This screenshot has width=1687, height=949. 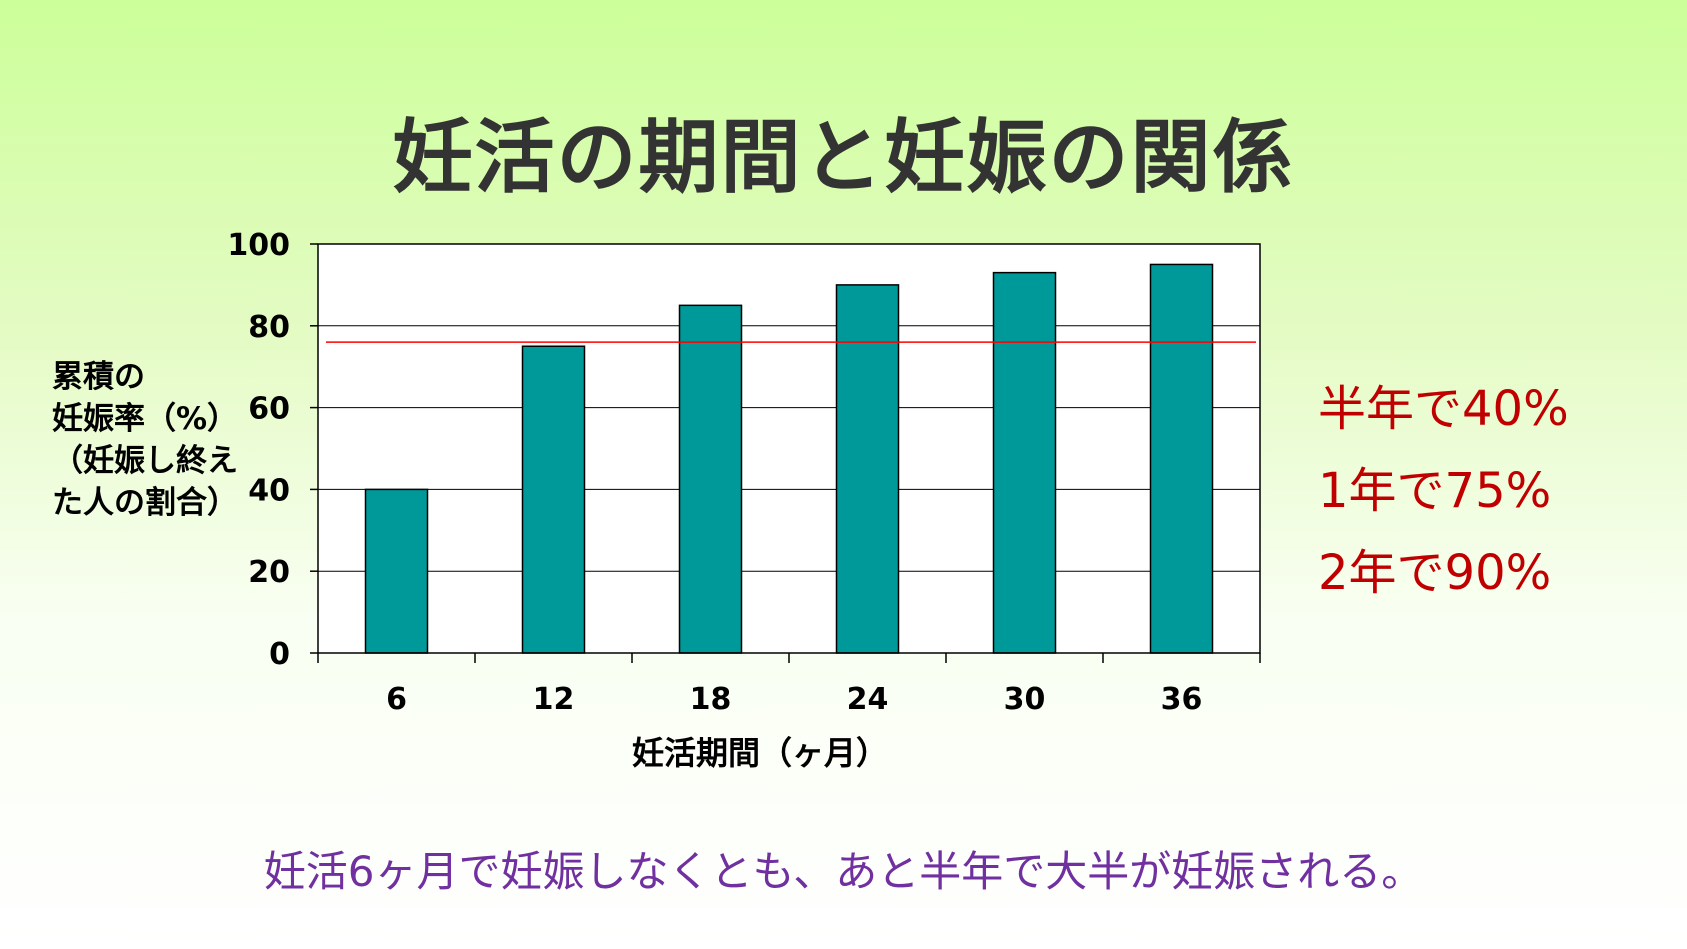 What do you see at coordinates (554, 699) in the screenshot?
I see `x-tick-label: 12` at bounding box center [554, 699].